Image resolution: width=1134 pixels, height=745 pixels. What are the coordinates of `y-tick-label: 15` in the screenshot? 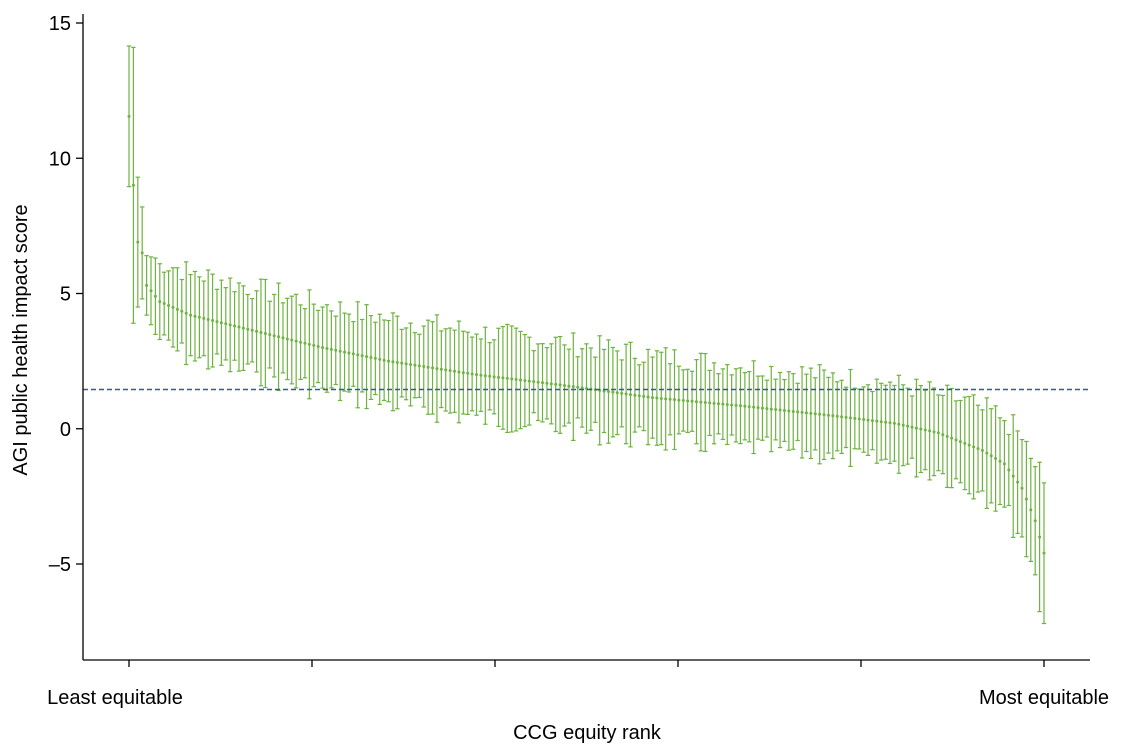 It's located at (60, 24).